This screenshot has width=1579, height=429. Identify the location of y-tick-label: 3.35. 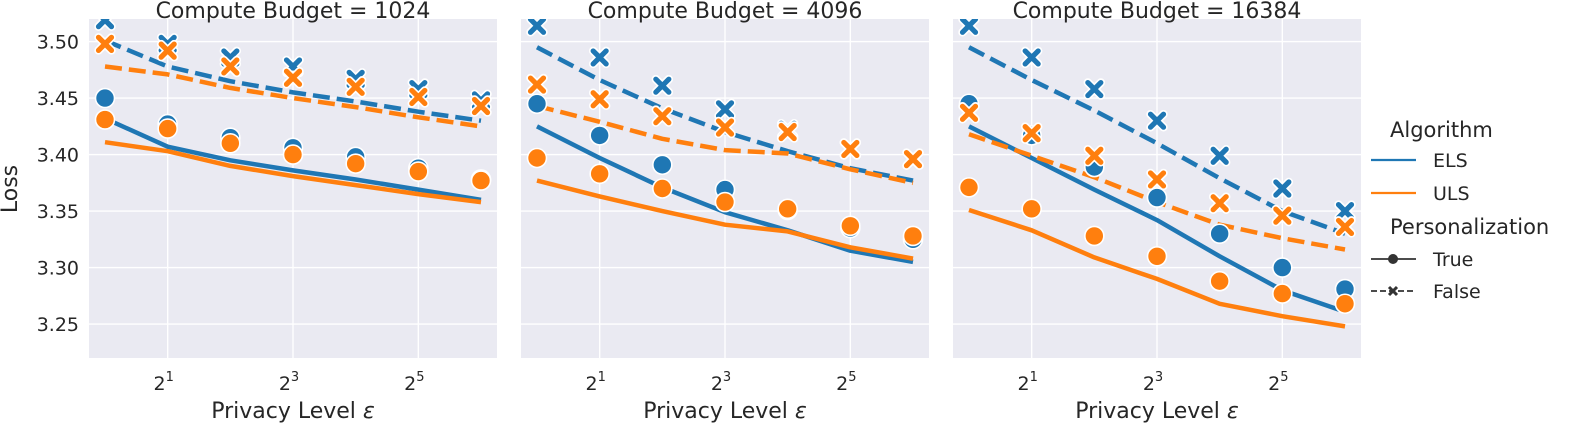
(58, 212).